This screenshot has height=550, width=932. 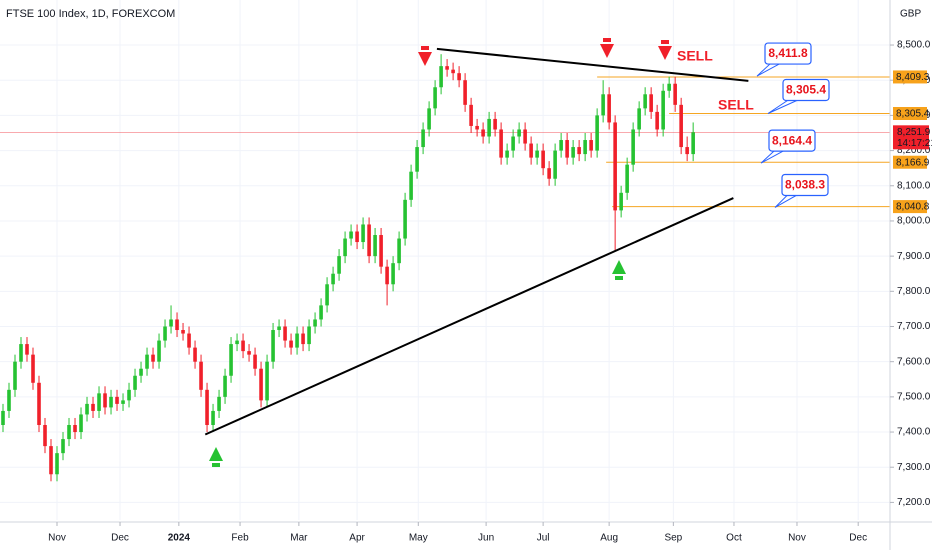 I want to click on y-tick-label: 7,900.0, so click(x=914, y=256).